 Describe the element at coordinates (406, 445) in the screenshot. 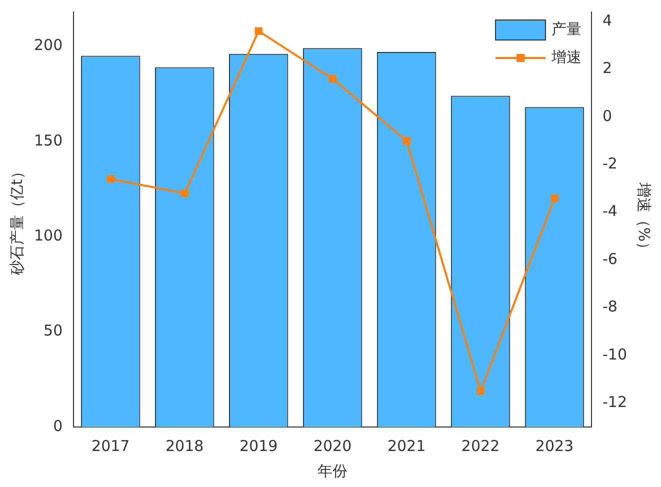

I see `x-tick-label: 2021` at that location.